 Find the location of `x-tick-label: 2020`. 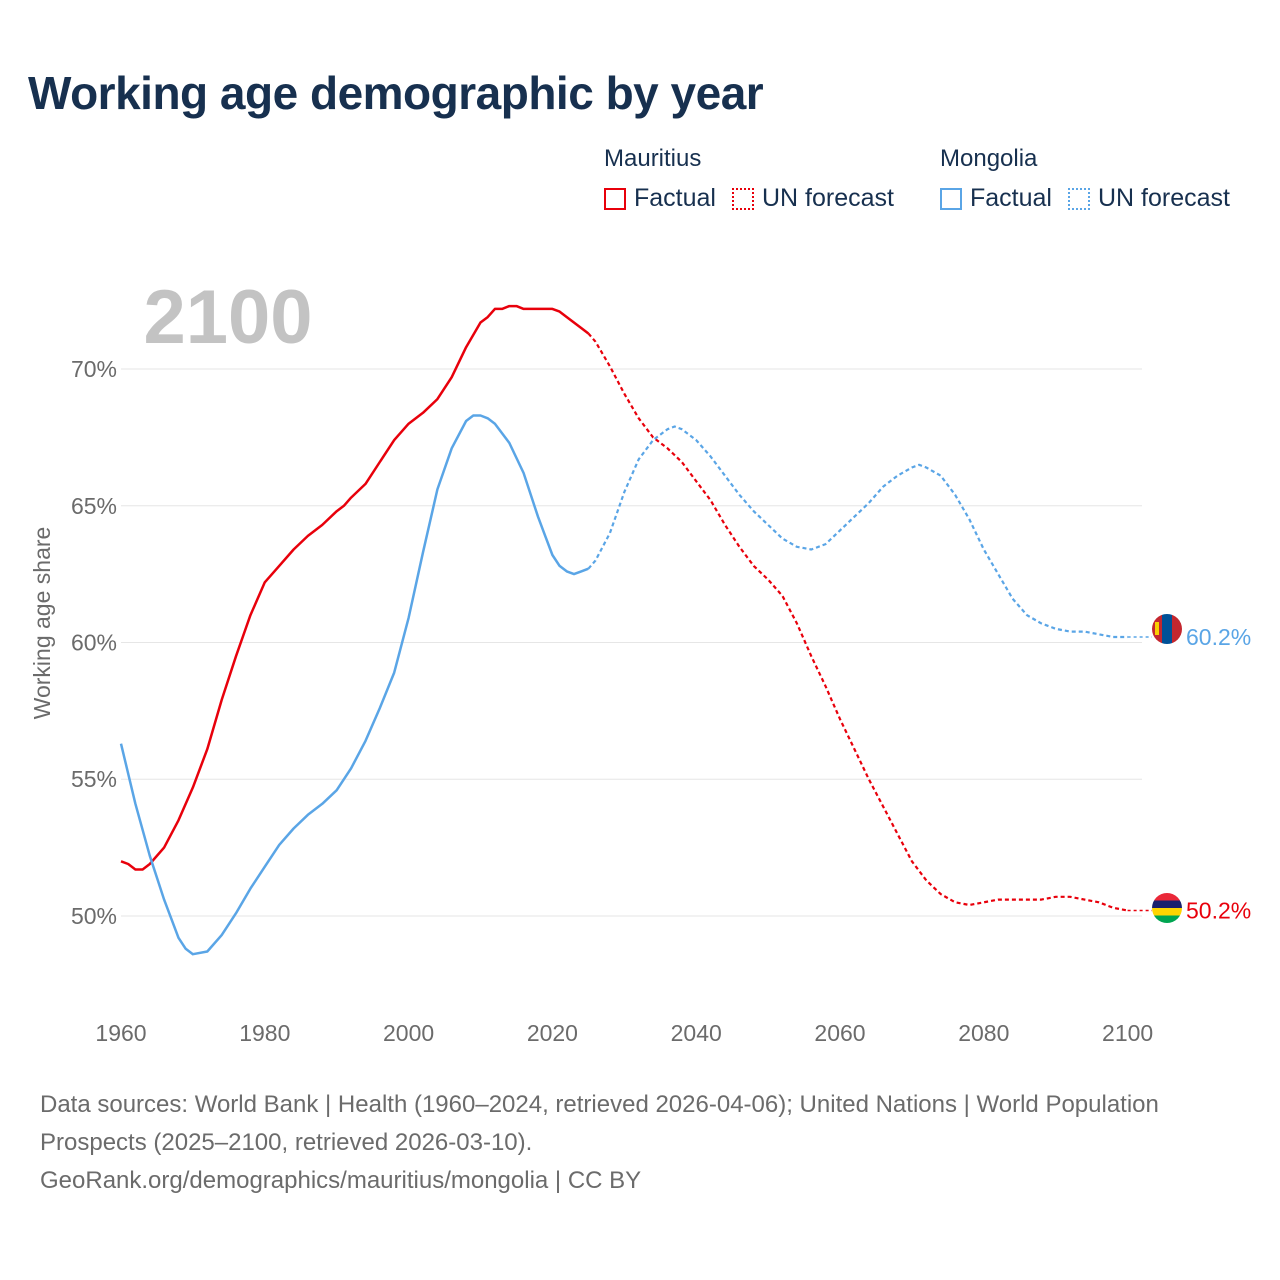

x-tick-label: 2020 is located at coordinates (552, 1033).